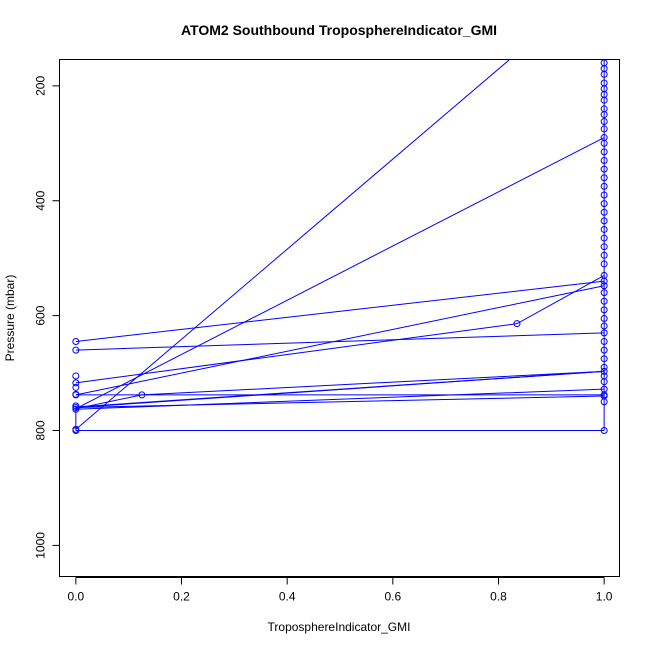 Image resolution: width=650 pixels, height=650 pixels. What do you see at coordinates (498, 597) in the screenshot?
I see `x-tick-label: 0.8` at bounding box center [498, 597].